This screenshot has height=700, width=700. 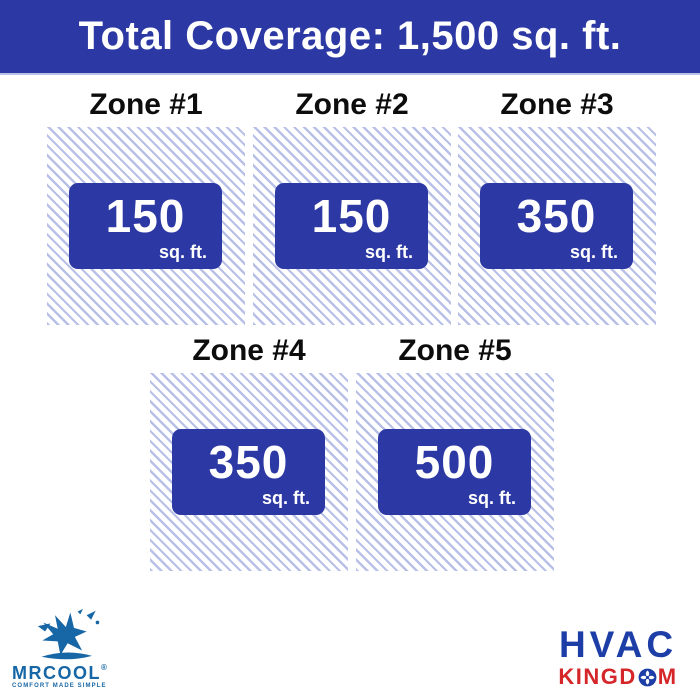 I want to click on zone-5-title: Zone #5, so click(x=455, y=350).